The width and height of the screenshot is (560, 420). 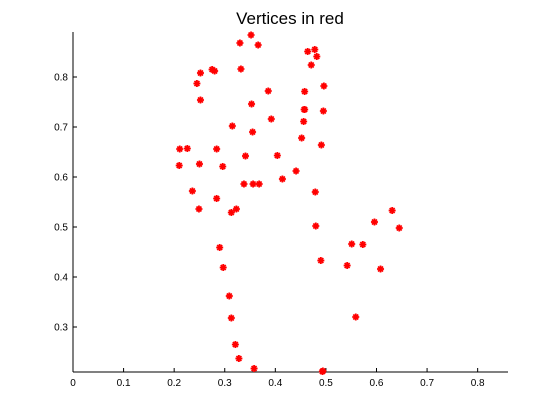 I want to click on y-tick-label: 0.5, so click(x=61, y=228).